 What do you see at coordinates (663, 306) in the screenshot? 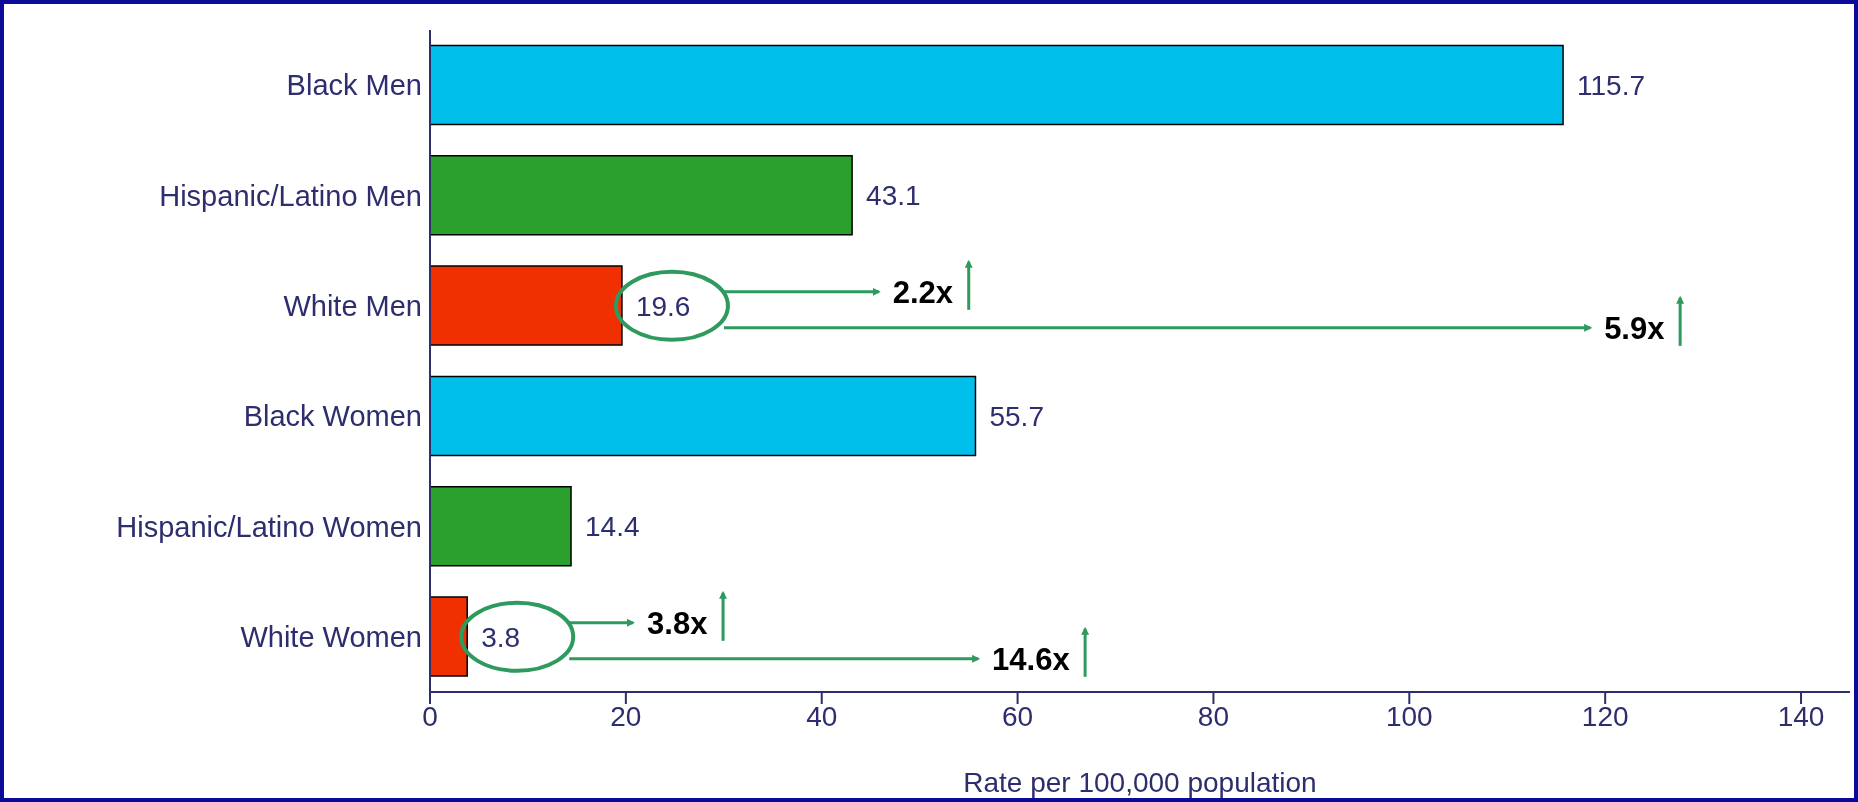
I see `data-label: 19.6` at bounding box center [663, 306].